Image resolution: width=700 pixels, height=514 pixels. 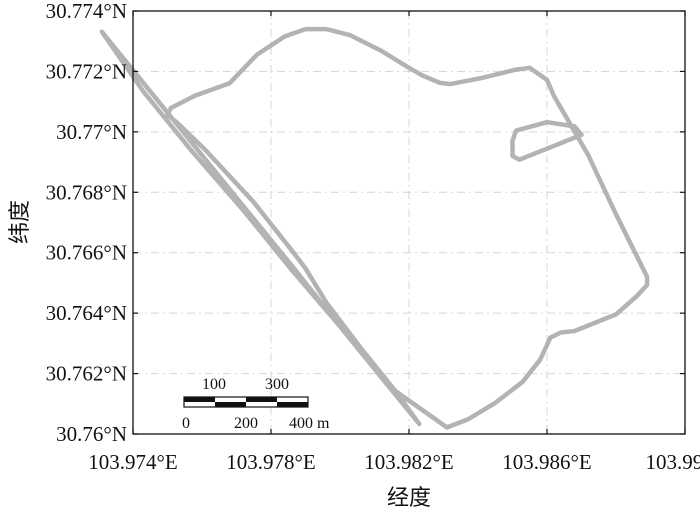 I want to click on x-tick-label: 103.986°E, so click(x=546, y=462).